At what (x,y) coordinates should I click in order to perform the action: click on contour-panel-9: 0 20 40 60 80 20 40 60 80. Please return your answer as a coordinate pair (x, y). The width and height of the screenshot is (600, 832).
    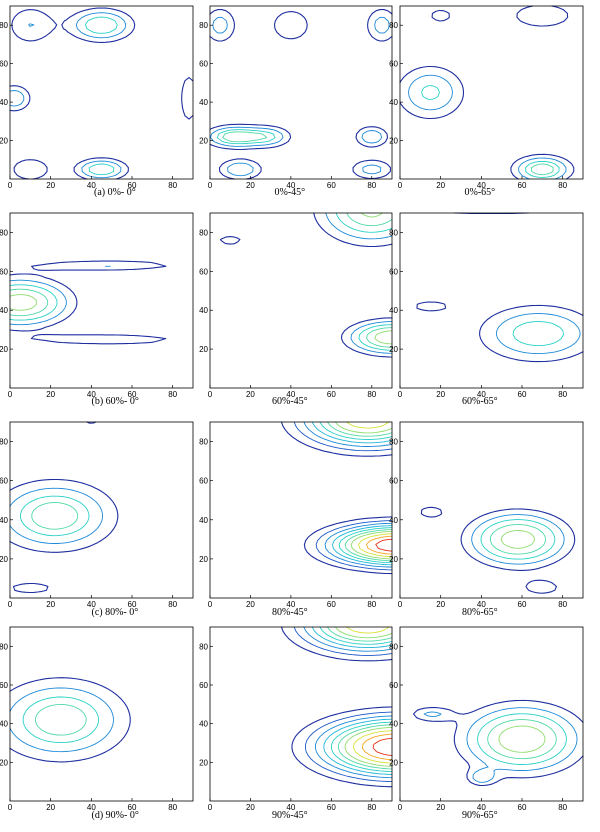
    Looking at the image, I should click on (486, 515).